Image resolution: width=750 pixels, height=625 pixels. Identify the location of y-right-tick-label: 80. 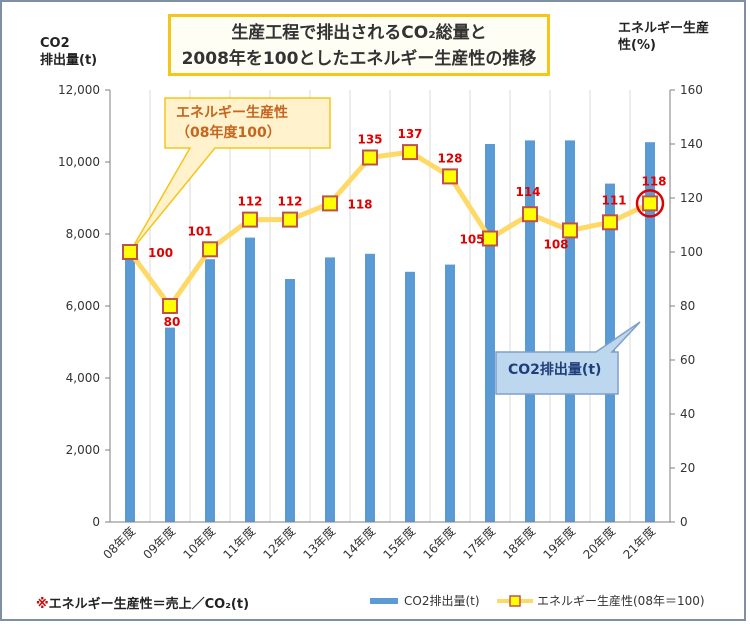
(687, 306).